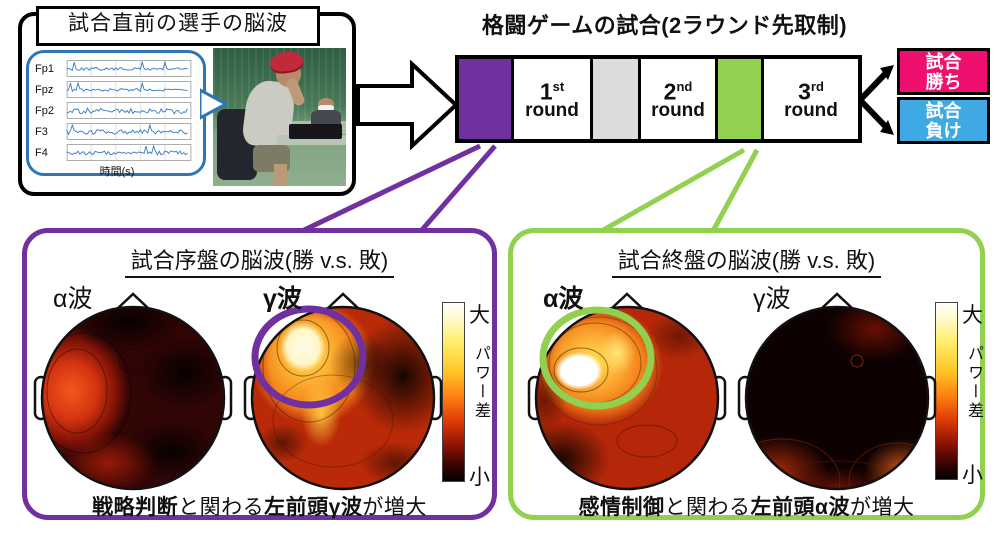  What do you see at coordinates (326, 108) in the screenshot?
I see `bystander-mask` at bounding box center [326, 108].